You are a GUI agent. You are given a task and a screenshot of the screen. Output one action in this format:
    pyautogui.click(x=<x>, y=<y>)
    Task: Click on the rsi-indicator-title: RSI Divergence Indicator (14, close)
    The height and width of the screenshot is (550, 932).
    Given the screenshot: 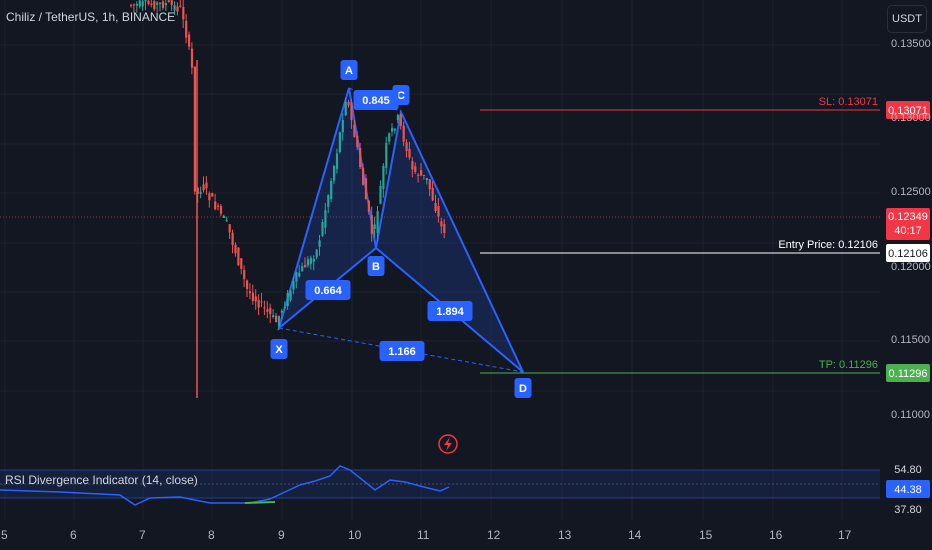 What is the action you would take?
    pyautogui.click(x=101, y=480)
    